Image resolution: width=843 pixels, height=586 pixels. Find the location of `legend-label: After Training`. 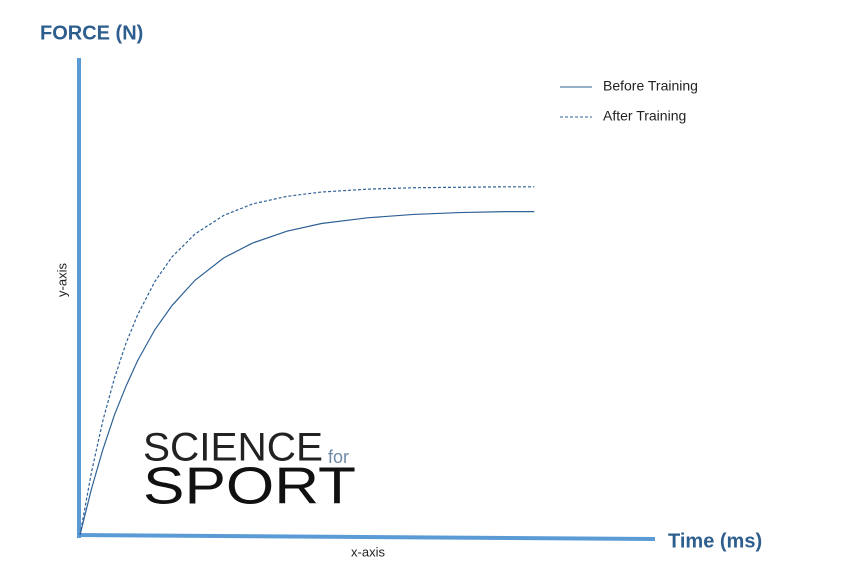

legend-label: After Training is located at coordinates (644, 116).